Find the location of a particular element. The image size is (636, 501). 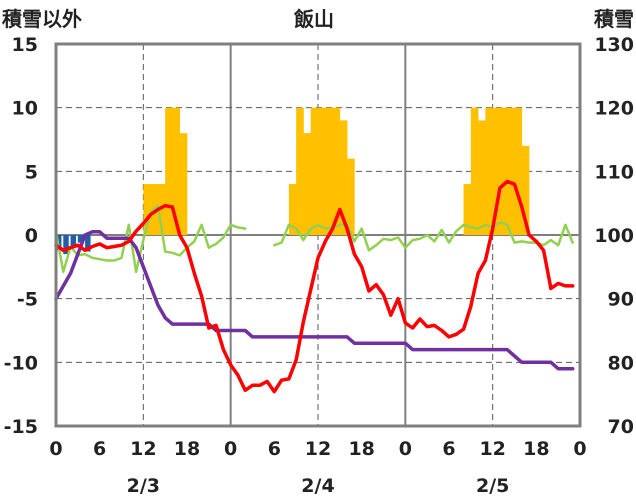

left-y-ticks: 15 10 5 0 -5 -10 -15 is located at coordinates (21, 236).